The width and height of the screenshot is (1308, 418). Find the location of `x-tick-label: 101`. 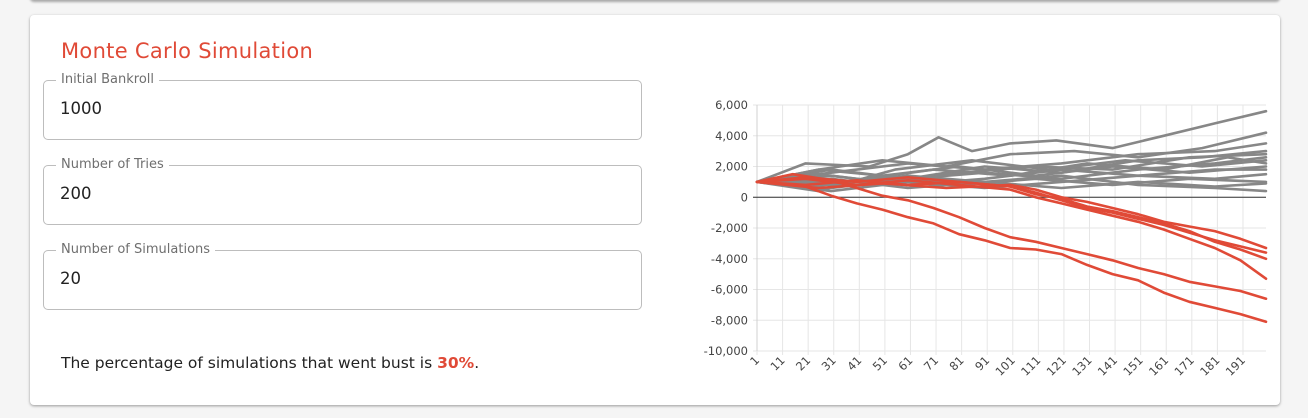

x-tick-label: 101 is located at coordinates (1004, 365).